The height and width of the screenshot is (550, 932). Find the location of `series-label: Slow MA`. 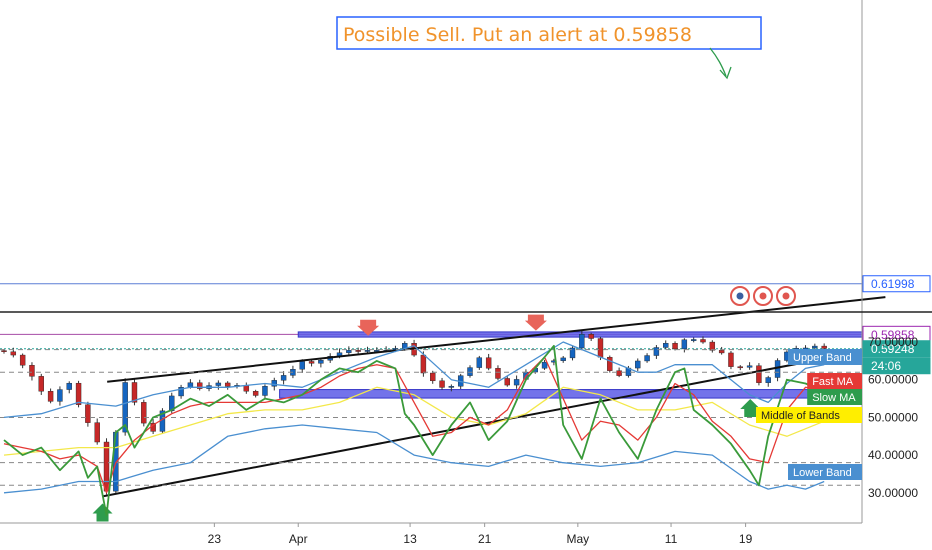

series-label: Slow MA is located at coordinates (834, 397).